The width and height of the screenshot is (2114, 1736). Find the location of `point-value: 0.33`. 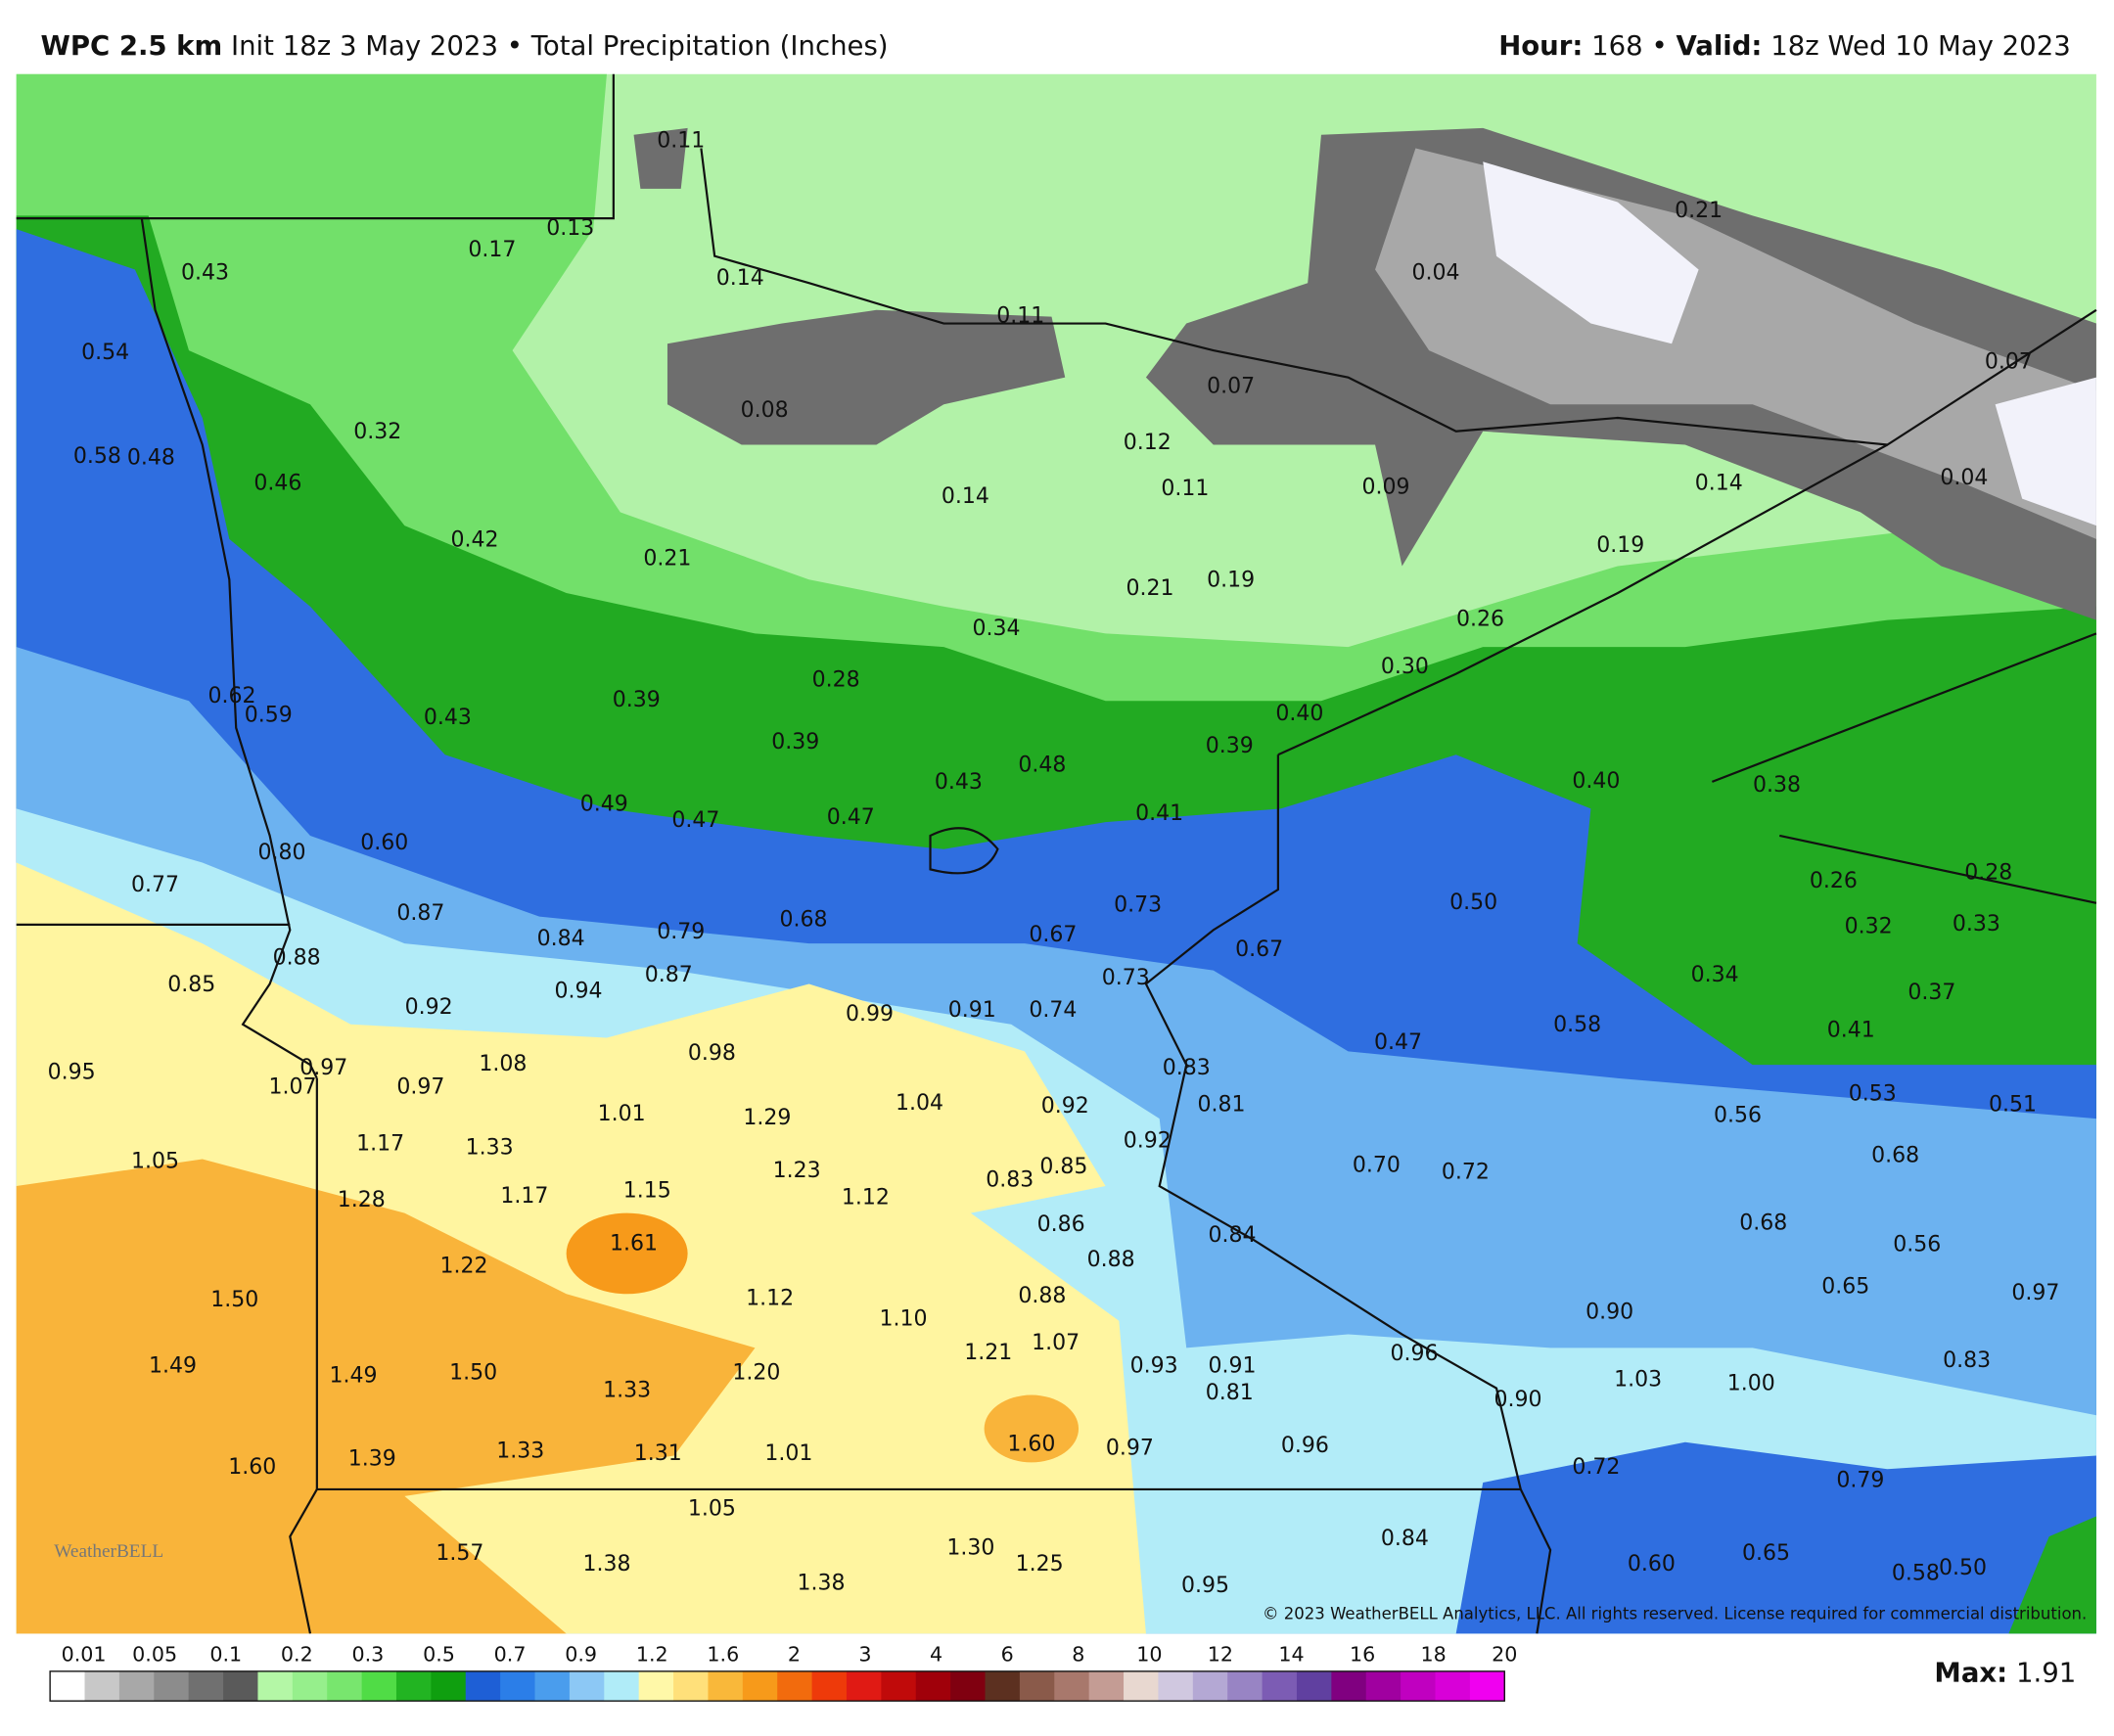

point-value: 0.33 is located at coordinates (1976, 925).